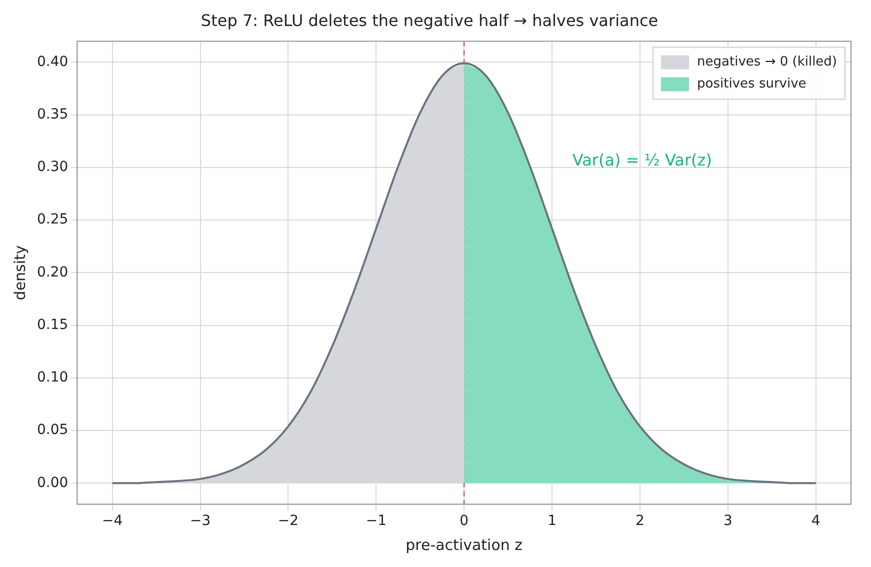 This screenshot has width=871, height=567. What do you see at coordinates (429, 20) in the screenshot?
I see `chart-title: Step 7: ReLU deletes the negative half → halves variance` at bounding box center [429, 20].